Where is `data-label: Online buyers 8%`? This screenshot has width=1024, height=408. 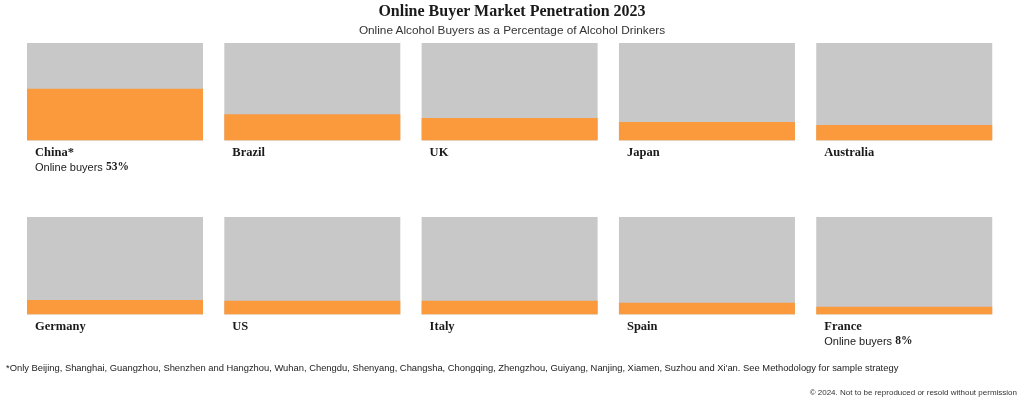 data-label: Online buyers 8% is located at coordinates (868, 340).